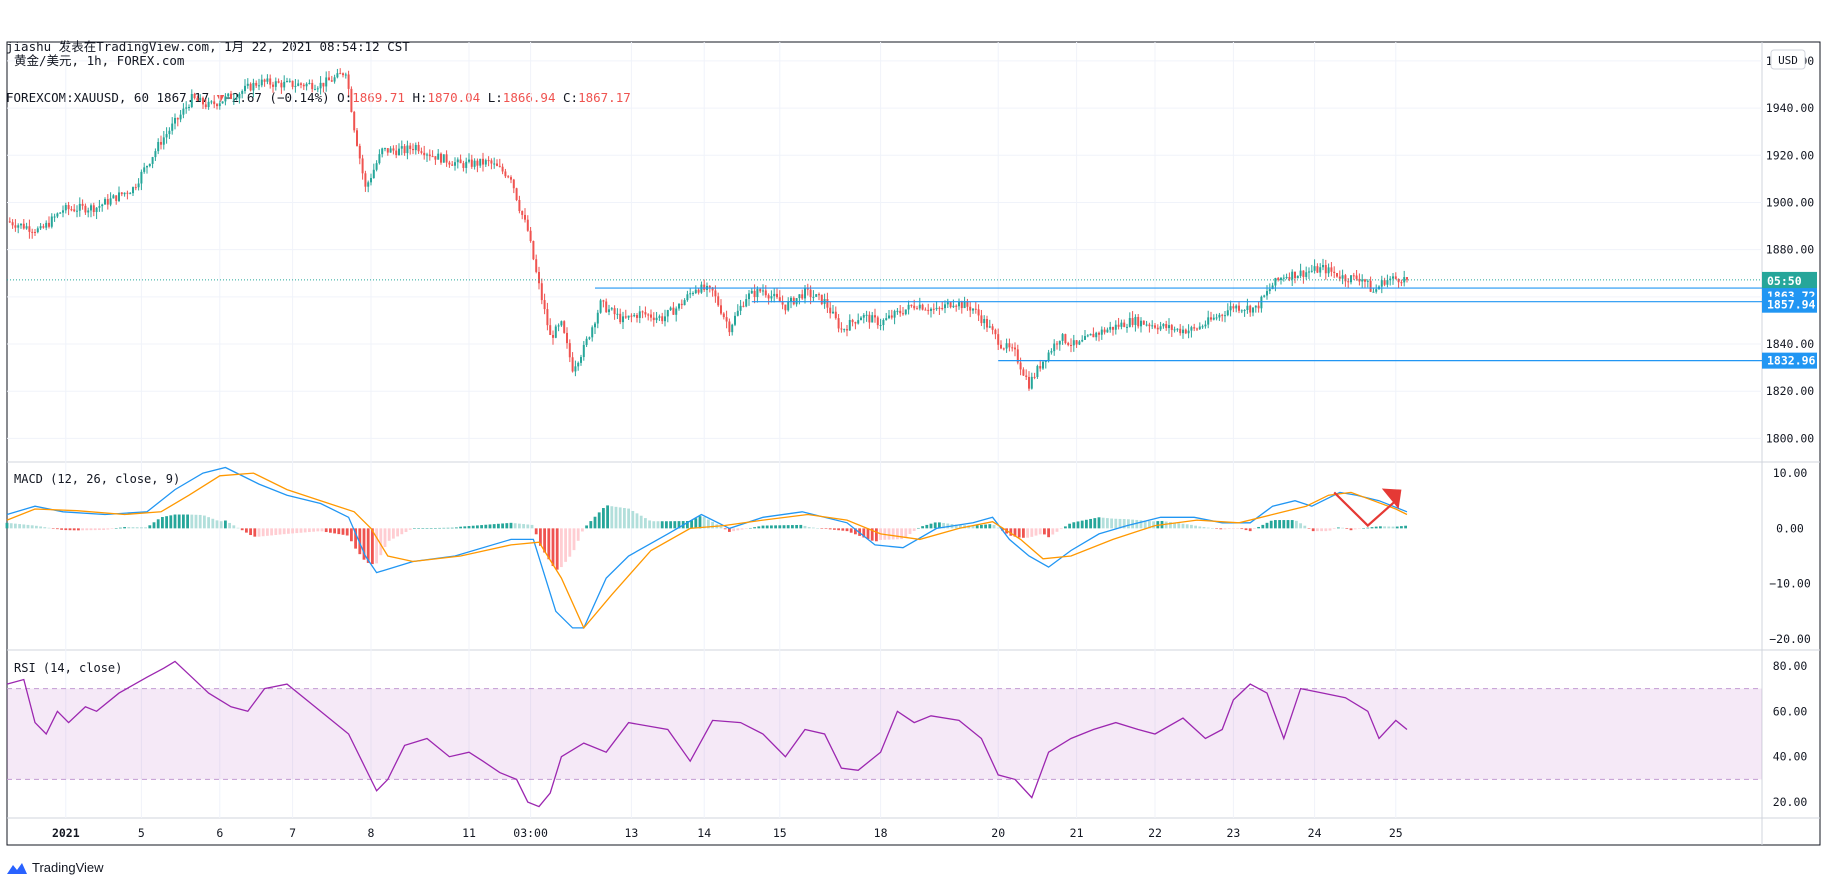 Image resolution: width=1828 pixels, height=883 pixels. I want to click on site-link: TradingView.com,, so click(156, 46).